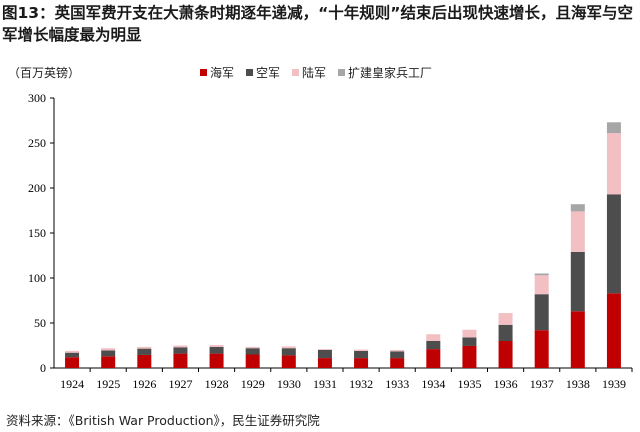  I want to click on x-tick-label: 1936, so click(506, 384).